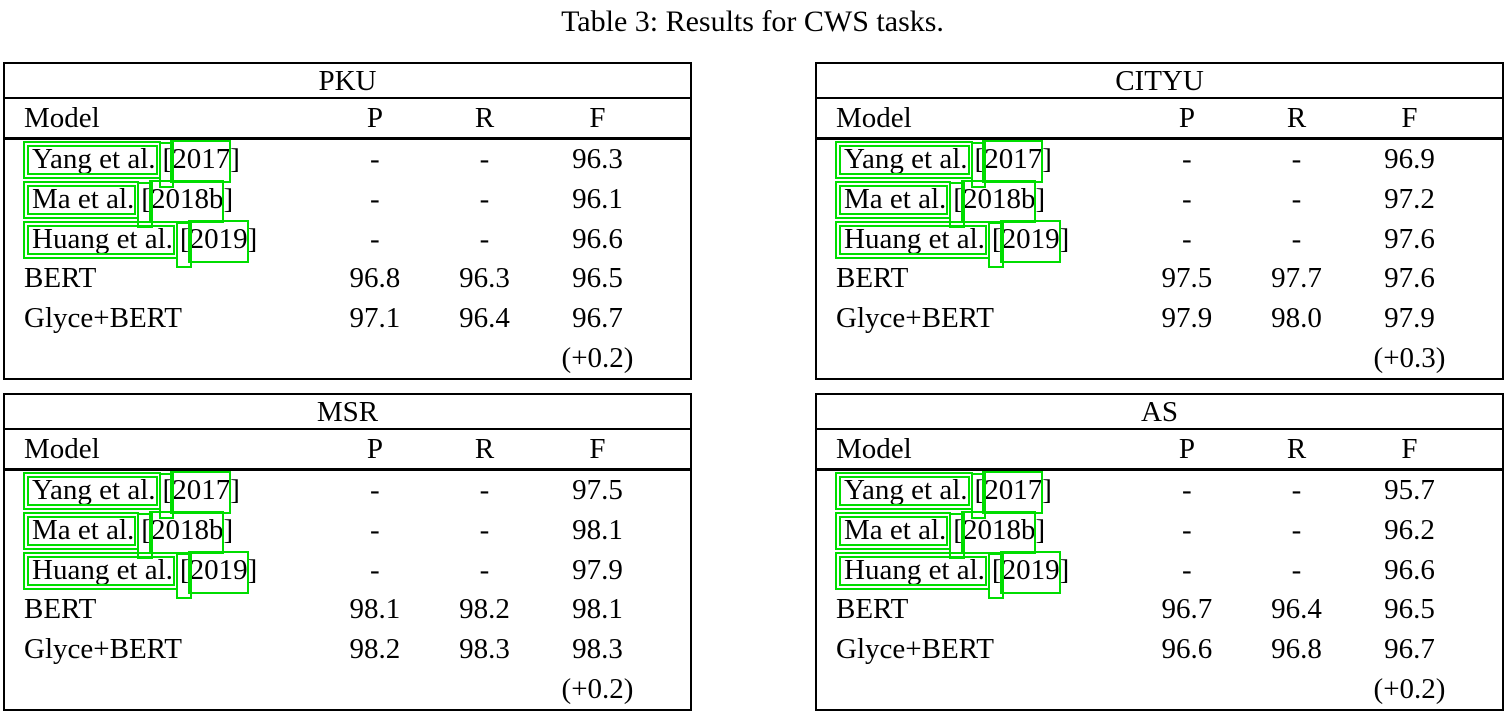 This screenshot has height=718, width=1505. I want to click on table-row: BERT 98.1 98.2 98.1, so click(347, 610).